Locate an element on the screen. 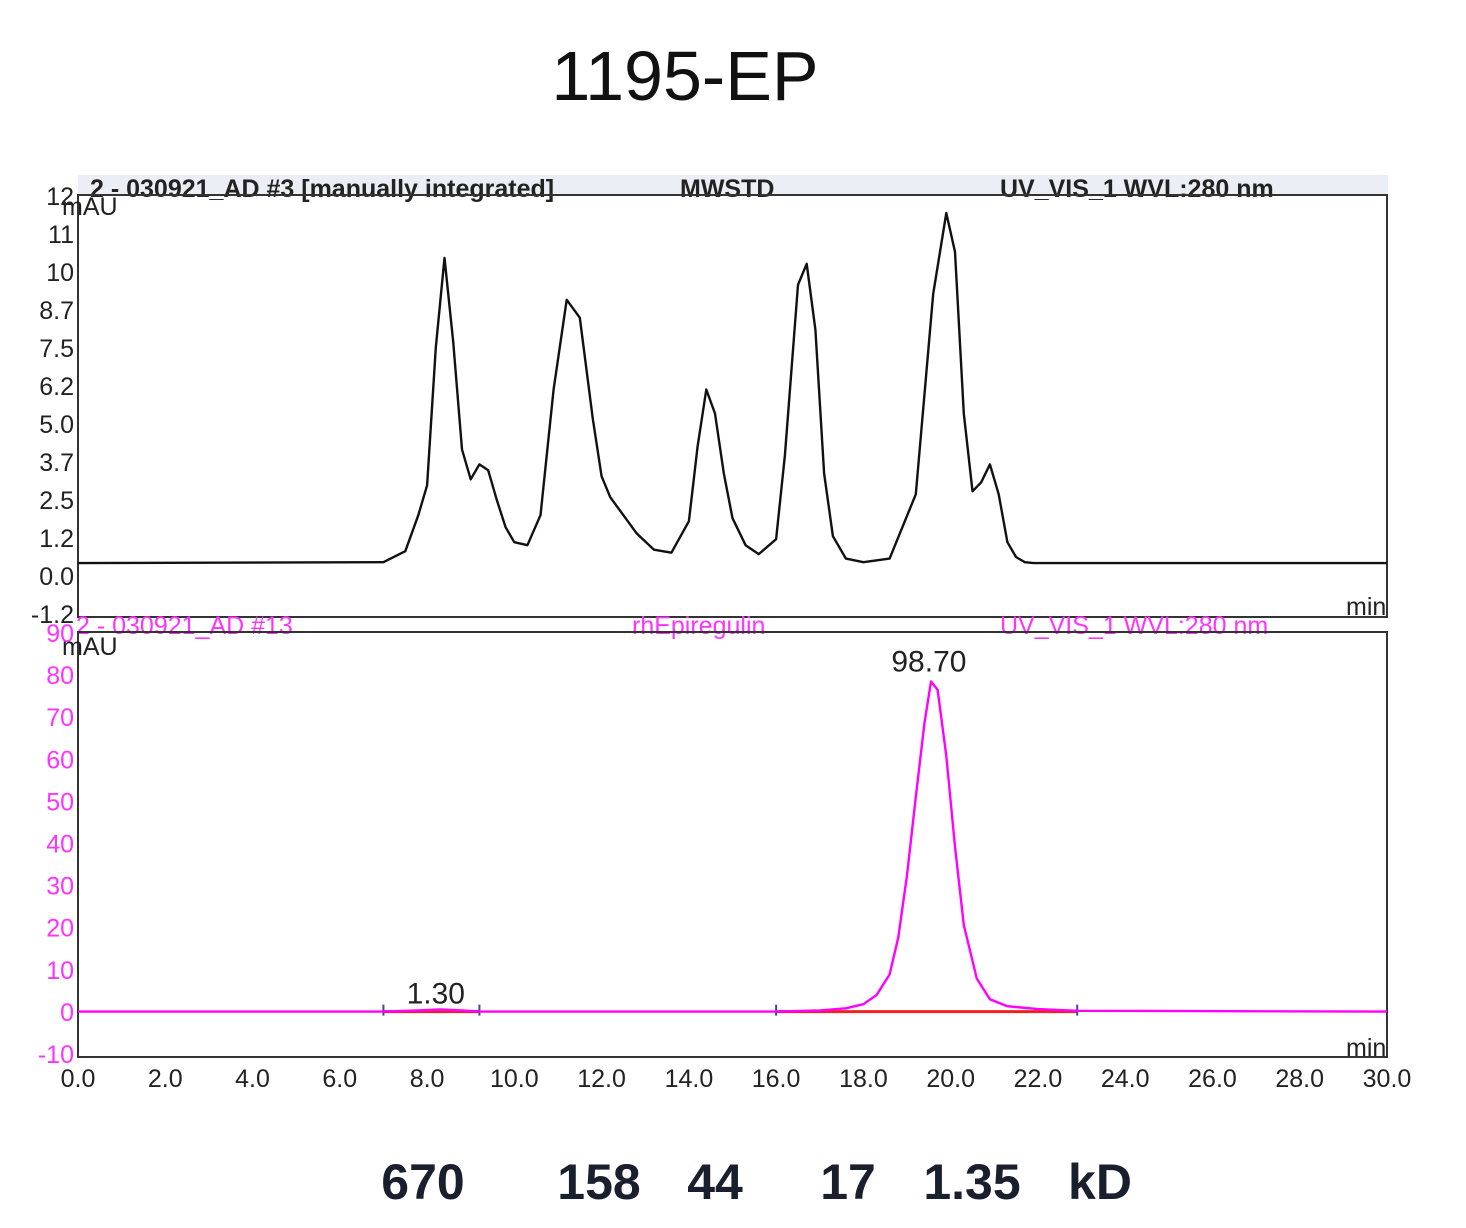  top-x-unit: min is located at coordinates (1366, 607).